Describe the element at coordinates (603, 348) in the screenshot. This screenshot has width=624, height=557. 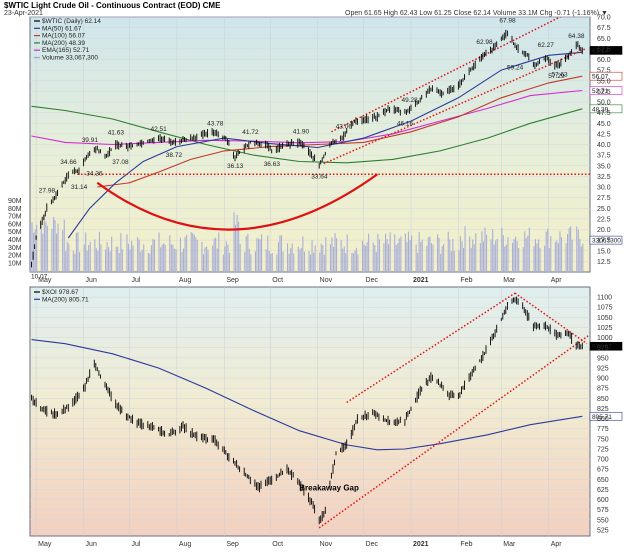
I see `lower-y-tick-label: 975` at that location.